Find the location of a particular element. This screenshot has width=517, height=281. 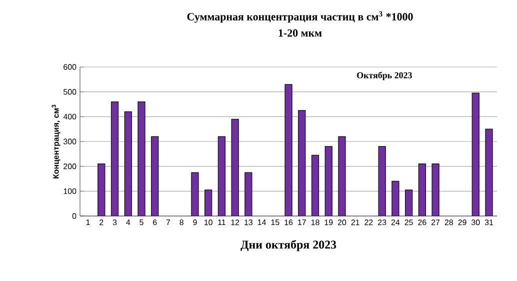

chart-title: Суммарная концентрация частиц в см$^{3}$ *1000 is located at coordinates (300, 17).